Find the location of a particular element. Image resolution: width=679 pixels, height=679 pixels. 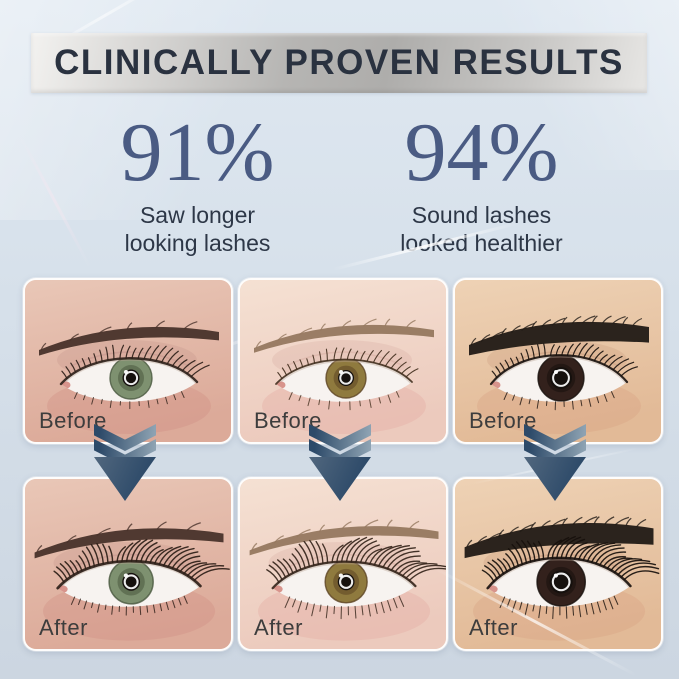

stat-caption-line: looking lashes is located at coordinates (197, 242).